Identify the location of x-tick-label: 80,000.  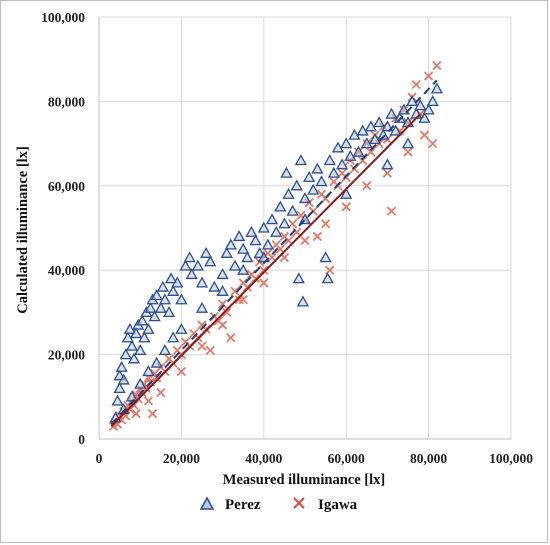
(428, 458).